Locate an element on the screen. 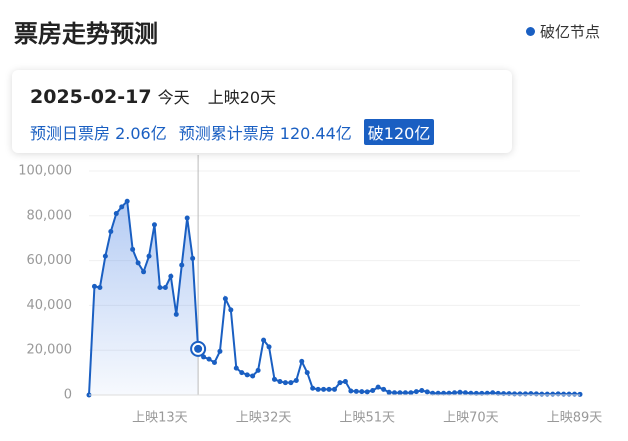 This screenshot has height=441, width=628. tooltip-today: 今天 is located at coordinates (173, 97).